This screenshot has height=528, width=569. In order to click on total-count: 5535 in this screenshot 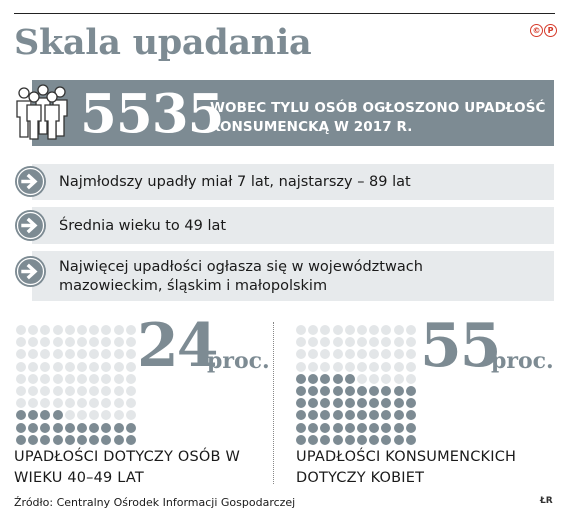, I will do `click(152, 114)`.